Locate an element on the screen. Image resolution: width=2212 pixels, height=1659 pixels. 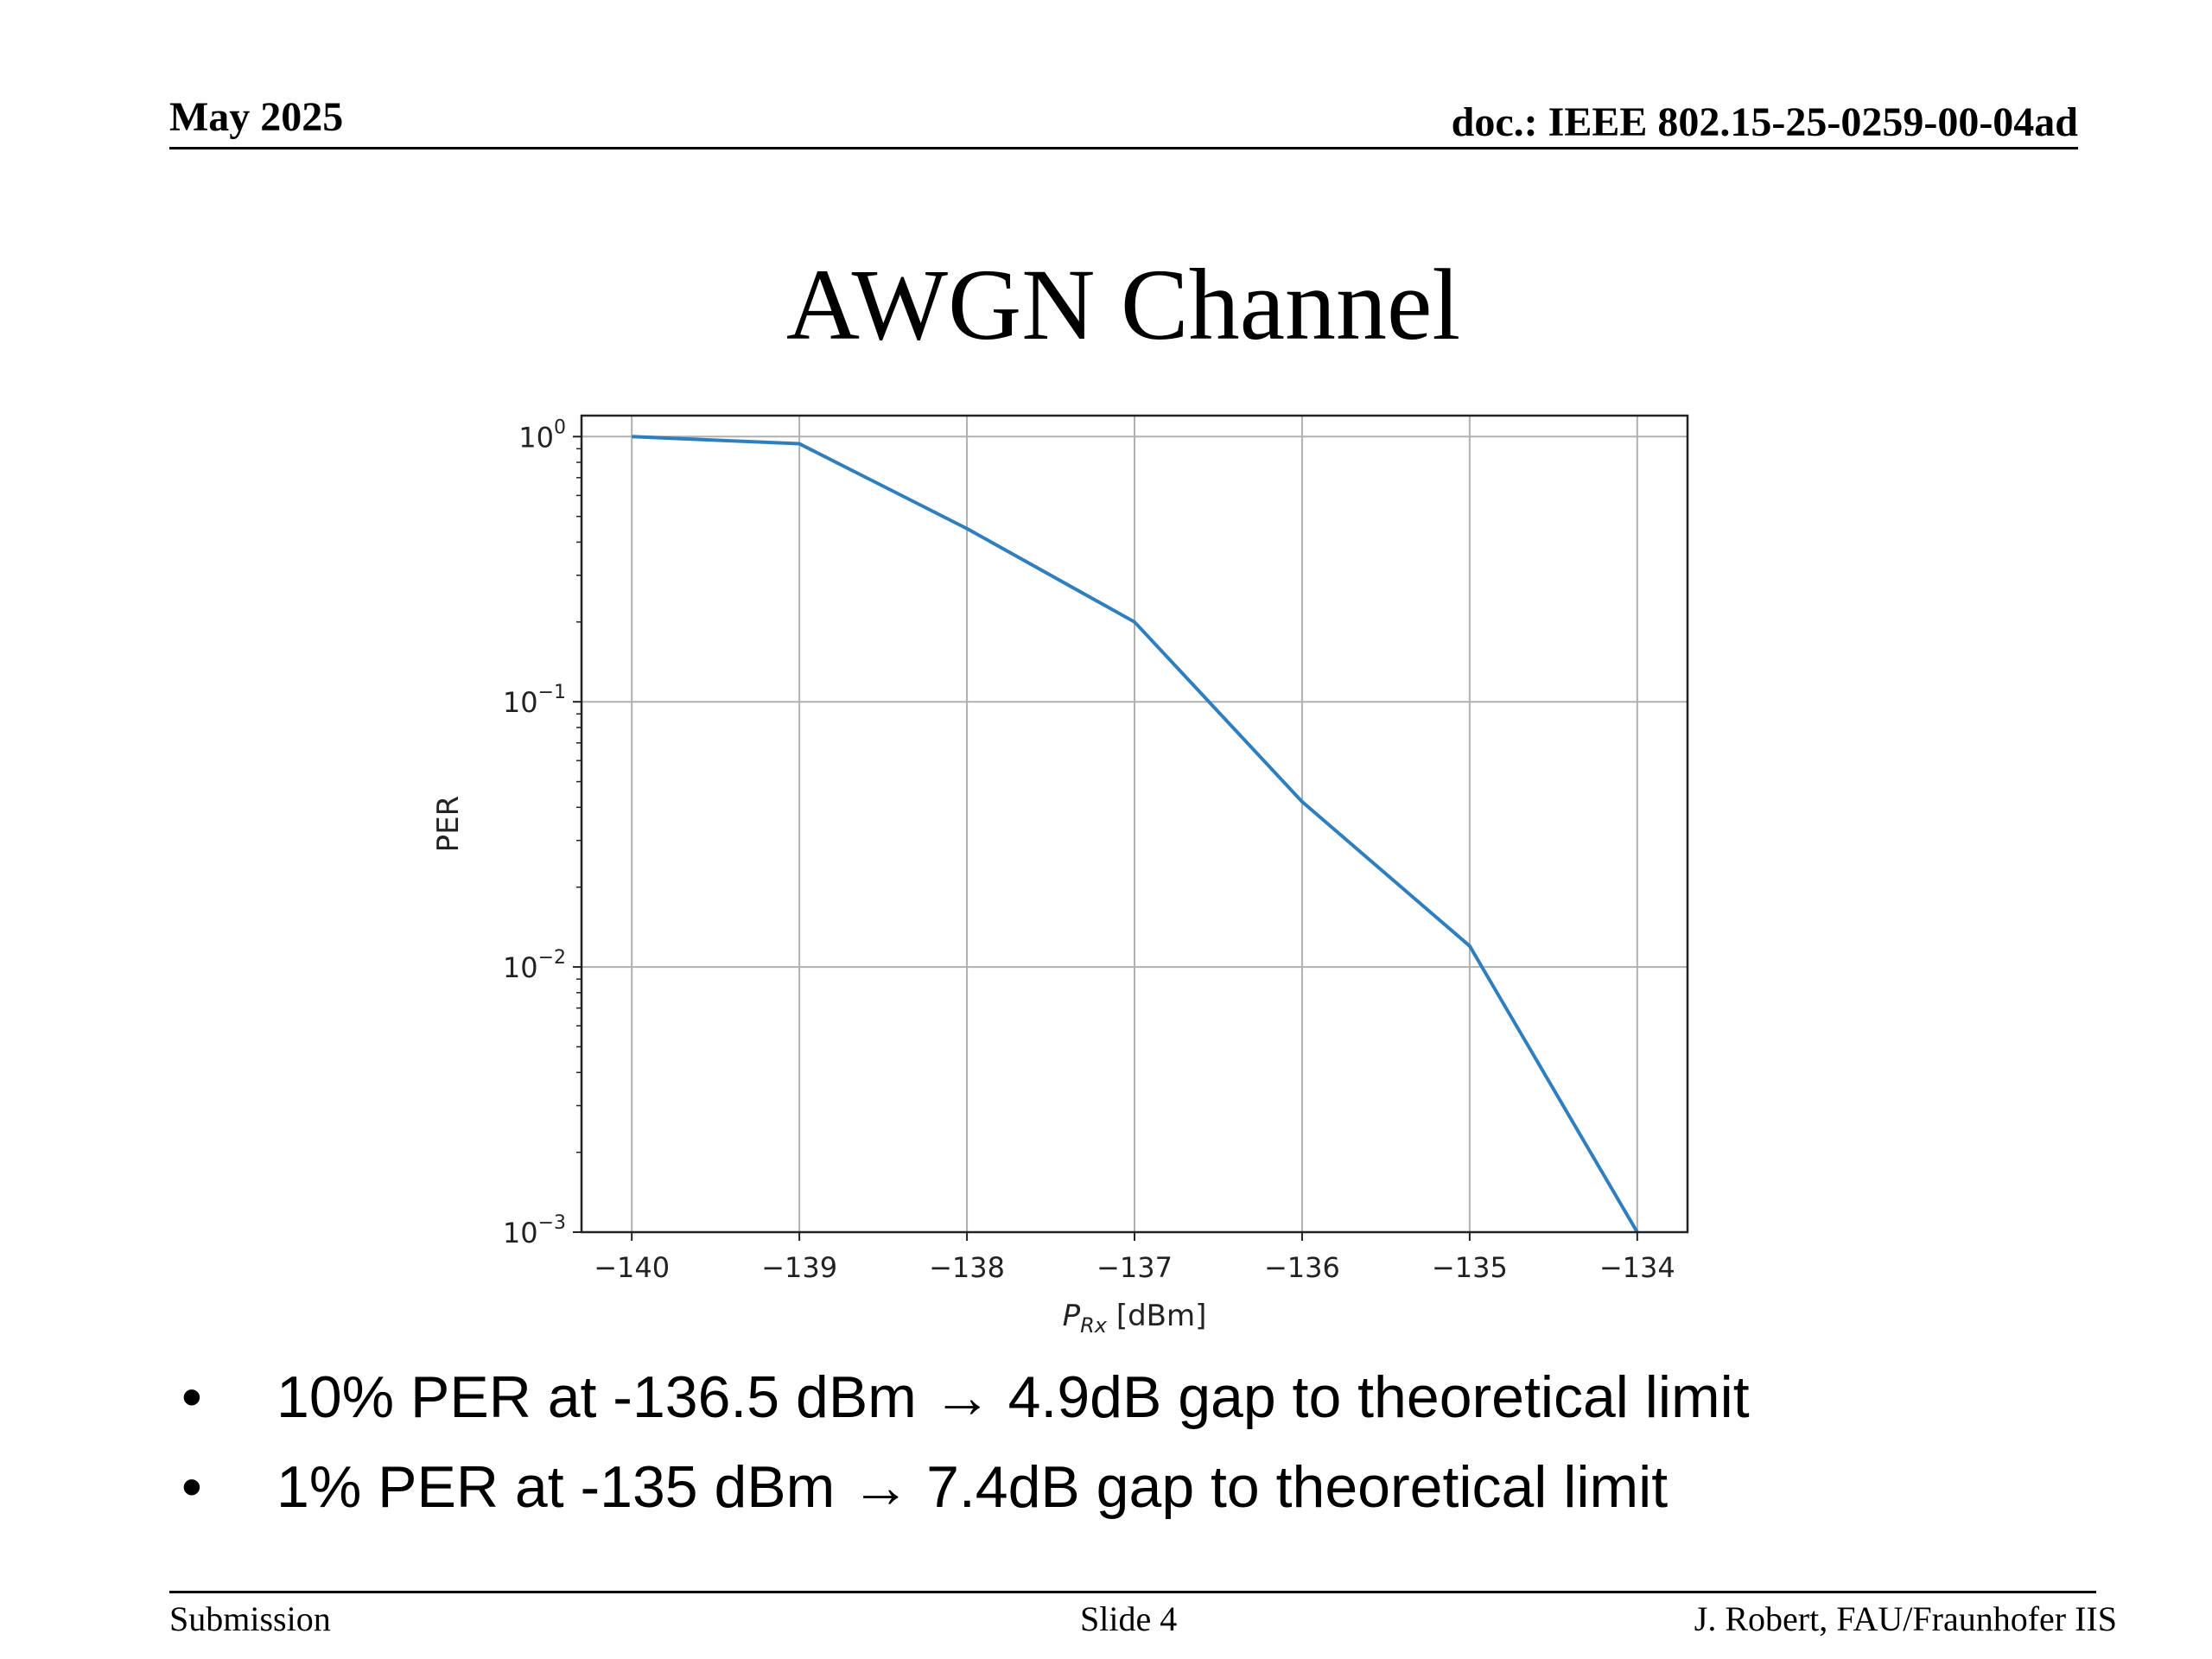
x-axis-label-main: P is located at coordinates (1072, 1316).